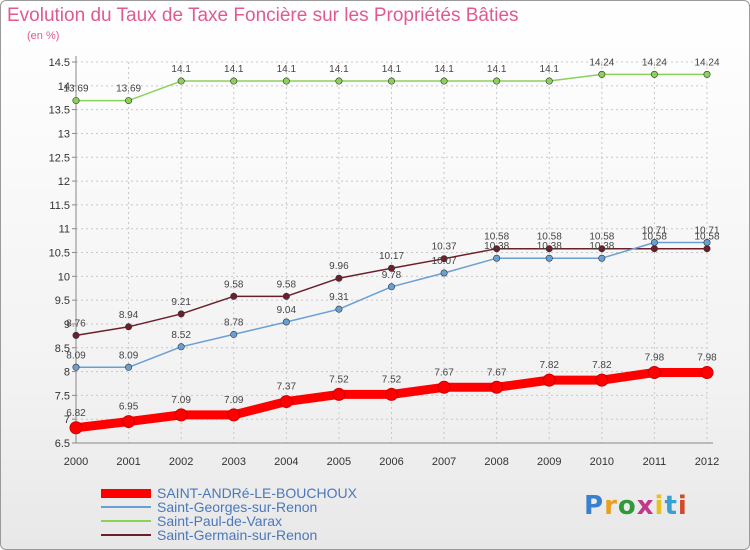 The width and height of the screenshot is (750, 550). Describe the element at coordinates (75, 89) in the screenshot. I see `data-label: 13.69` at that location.